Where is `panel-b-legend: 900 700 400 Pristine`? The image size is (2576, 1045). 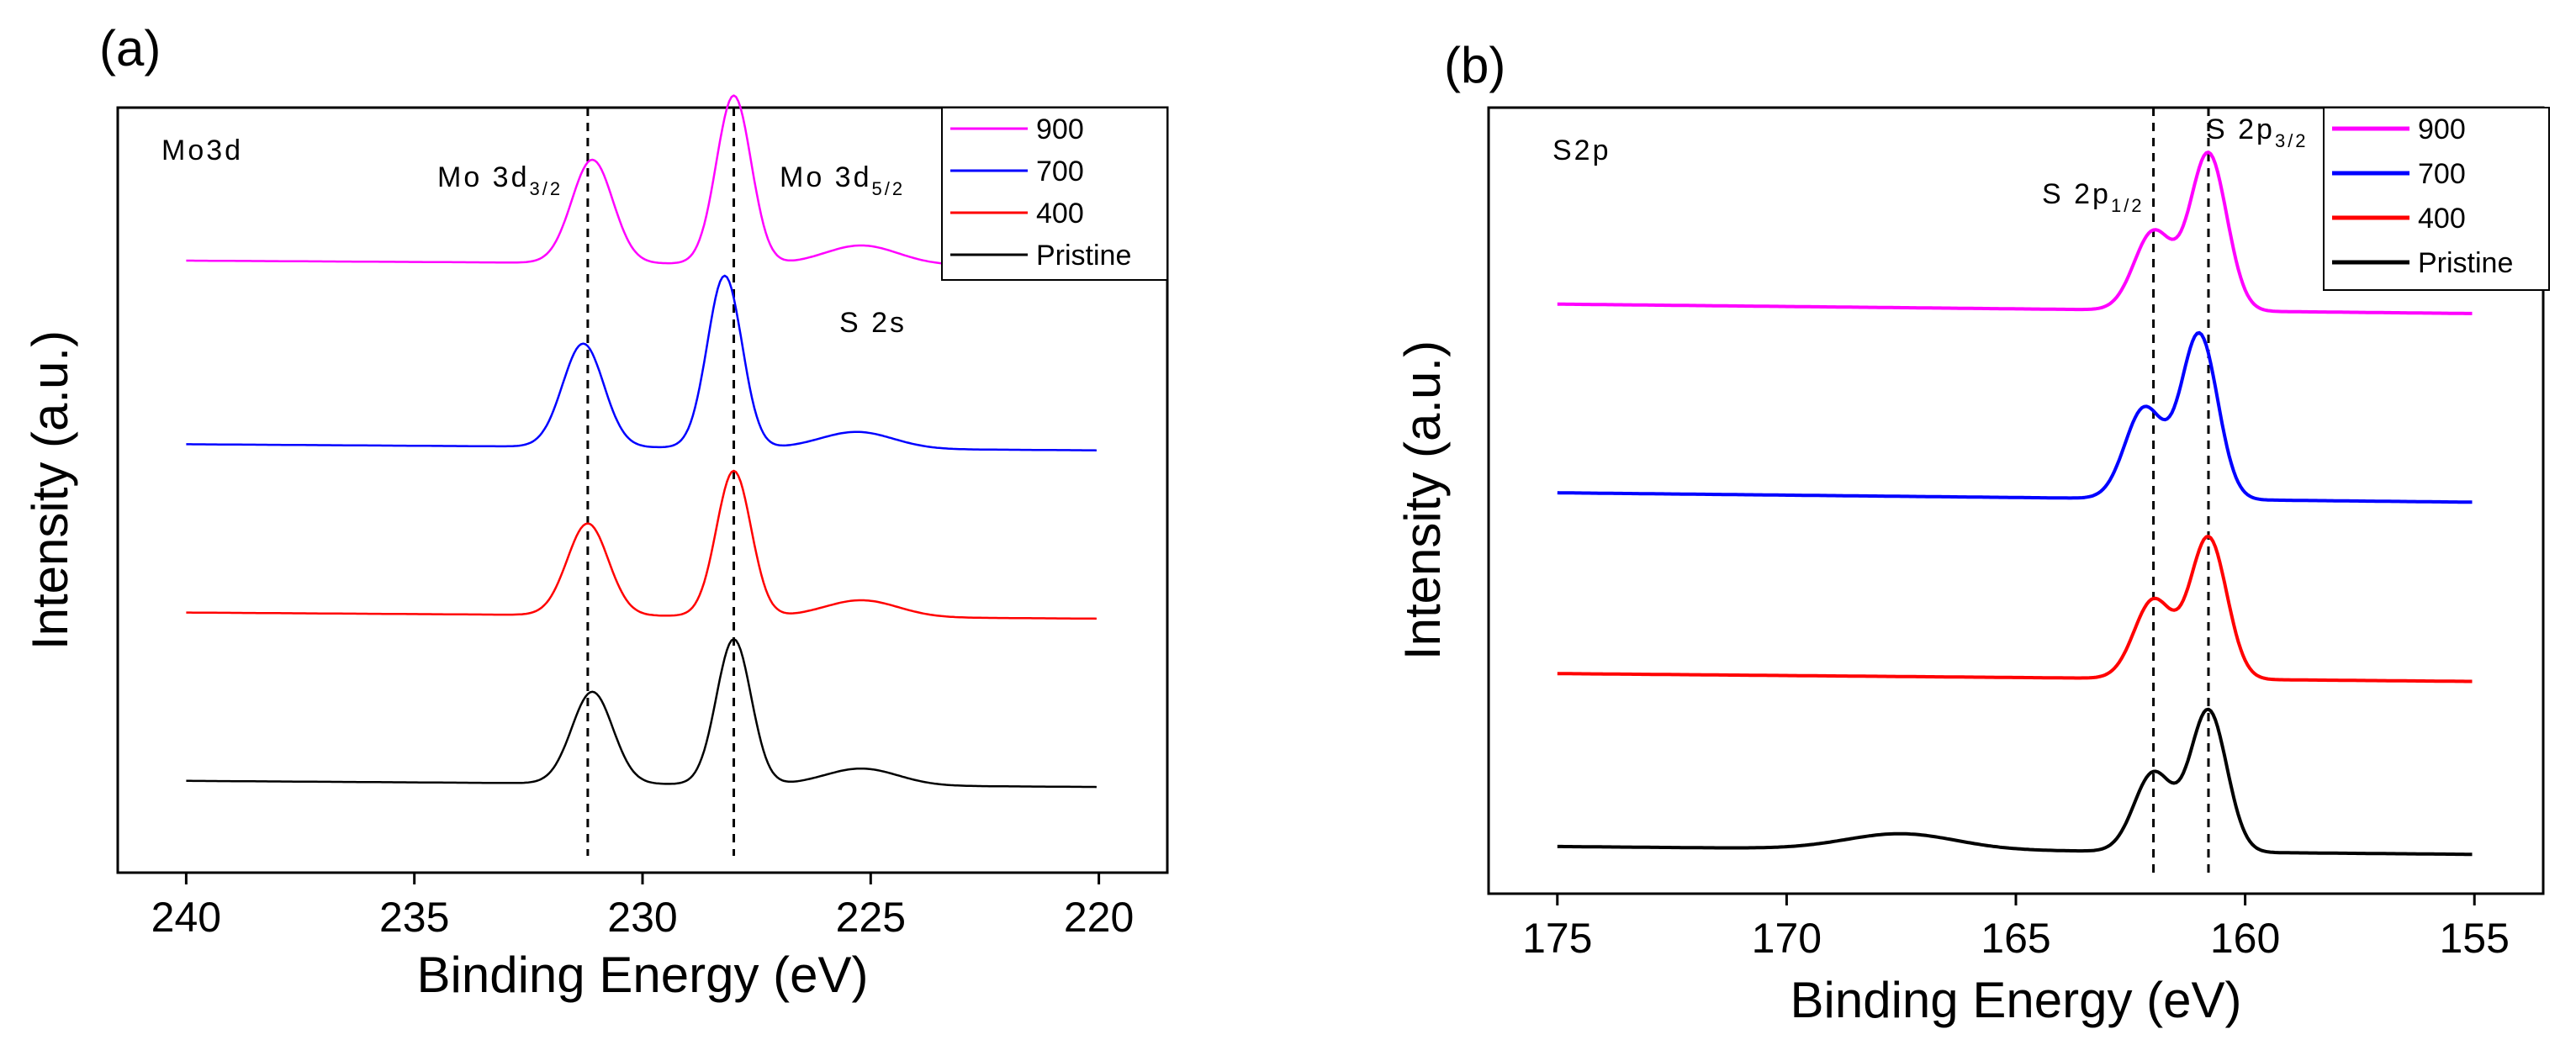
panel-b-legend: 900 700 400 Pristine is located at coordinates (2436, 199).